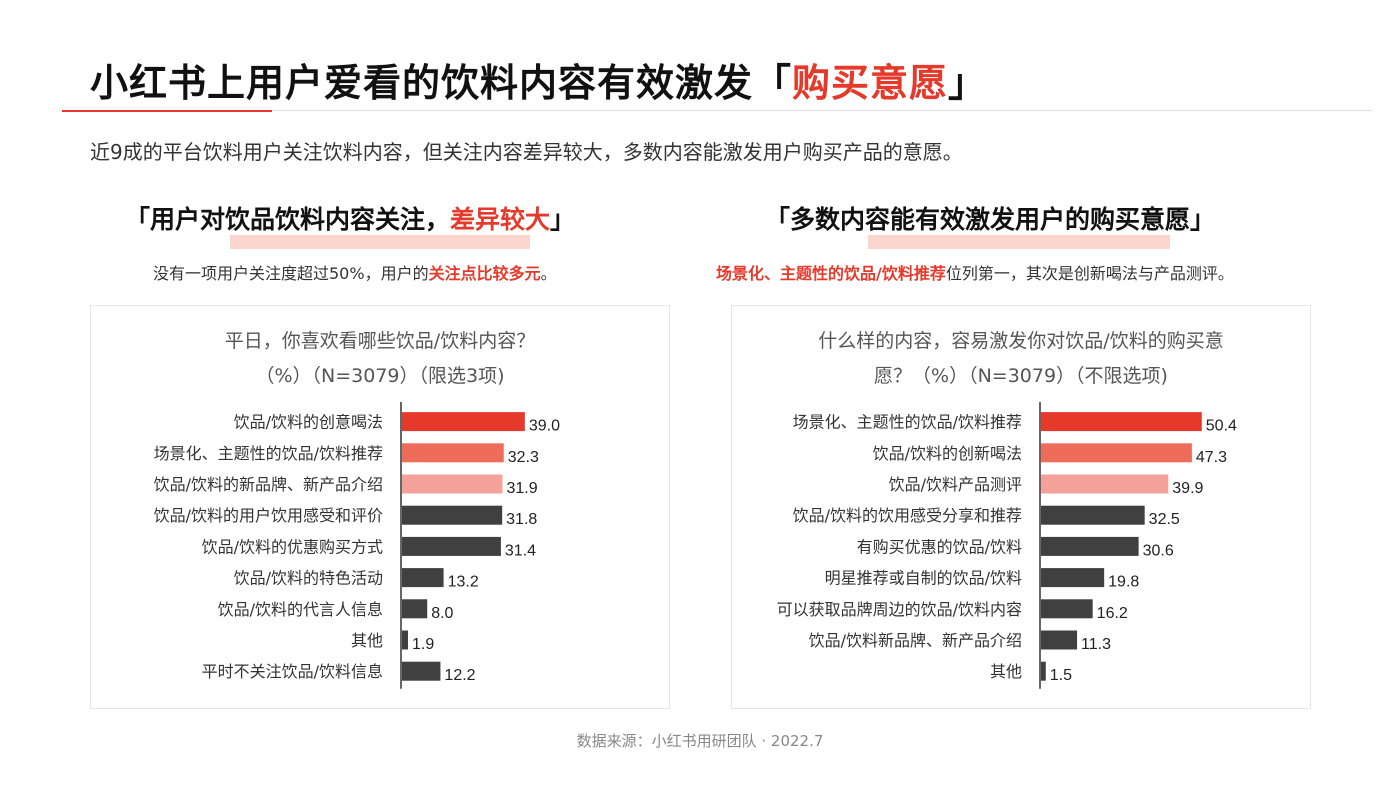 The width and height of the screenshot is (1400, 788). What do you see at coordinates (923, 578) in the screenshot?
I see `category-label: 明星推荐或自制的饮品/饮料` at bounding box center [923, 578].